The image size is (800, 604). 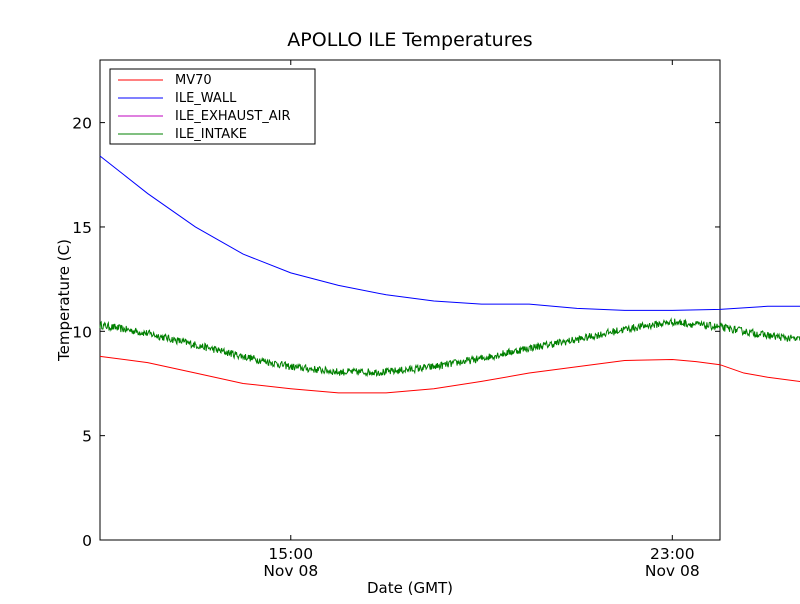 What do you see at coordinates (82, 332) in the screenshot?
I see `y-tick-label: 10` at bounding box center [82, 332].